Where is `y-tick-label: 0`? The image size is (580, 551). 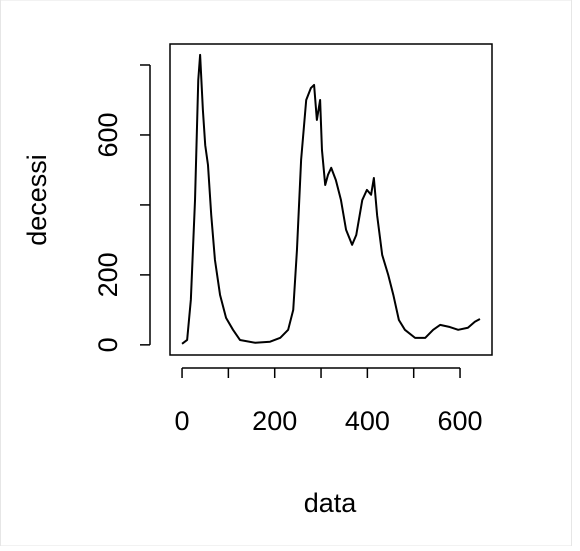 y-tick-label: 0 is located at coordinates (108, 344).